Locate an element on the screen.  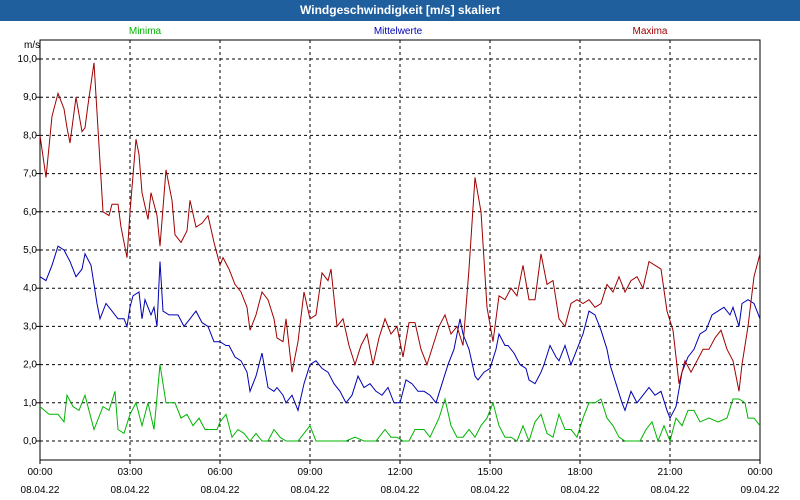
legend-minima: Minima is located at coordinates (145, 31).